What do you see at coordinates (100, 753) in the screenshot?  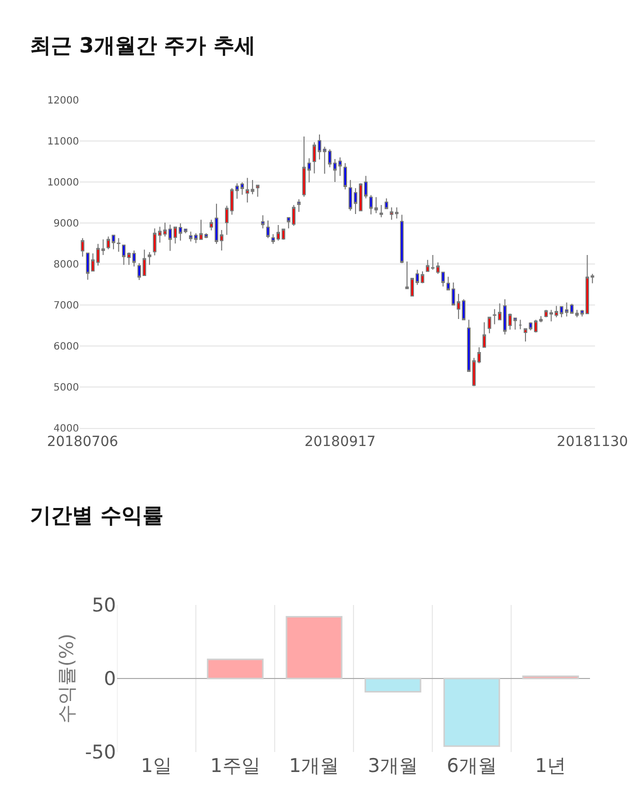 I see `y-tick-label: -50` at bounding box center [100, 753].